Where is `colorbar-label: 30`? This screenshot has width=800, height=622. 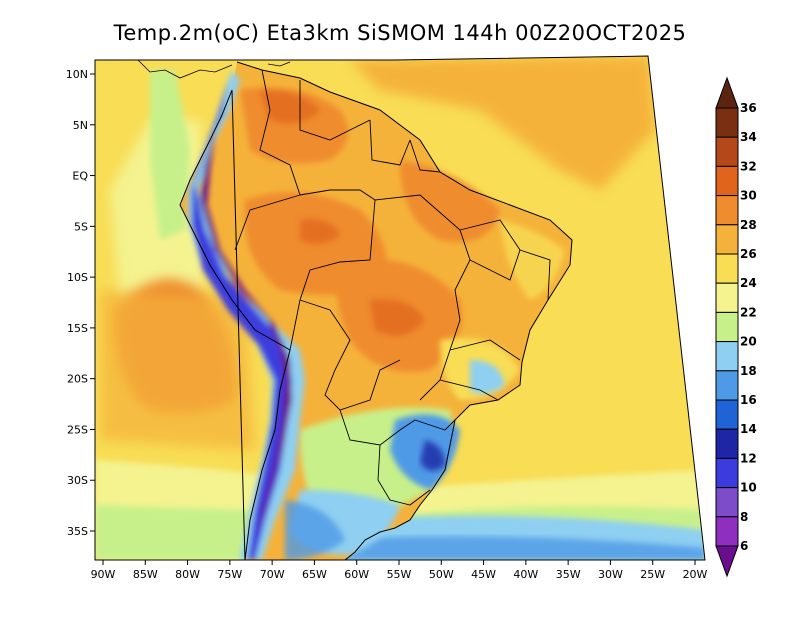 colorbar-label: 30 is located at coordinates (748, 196).